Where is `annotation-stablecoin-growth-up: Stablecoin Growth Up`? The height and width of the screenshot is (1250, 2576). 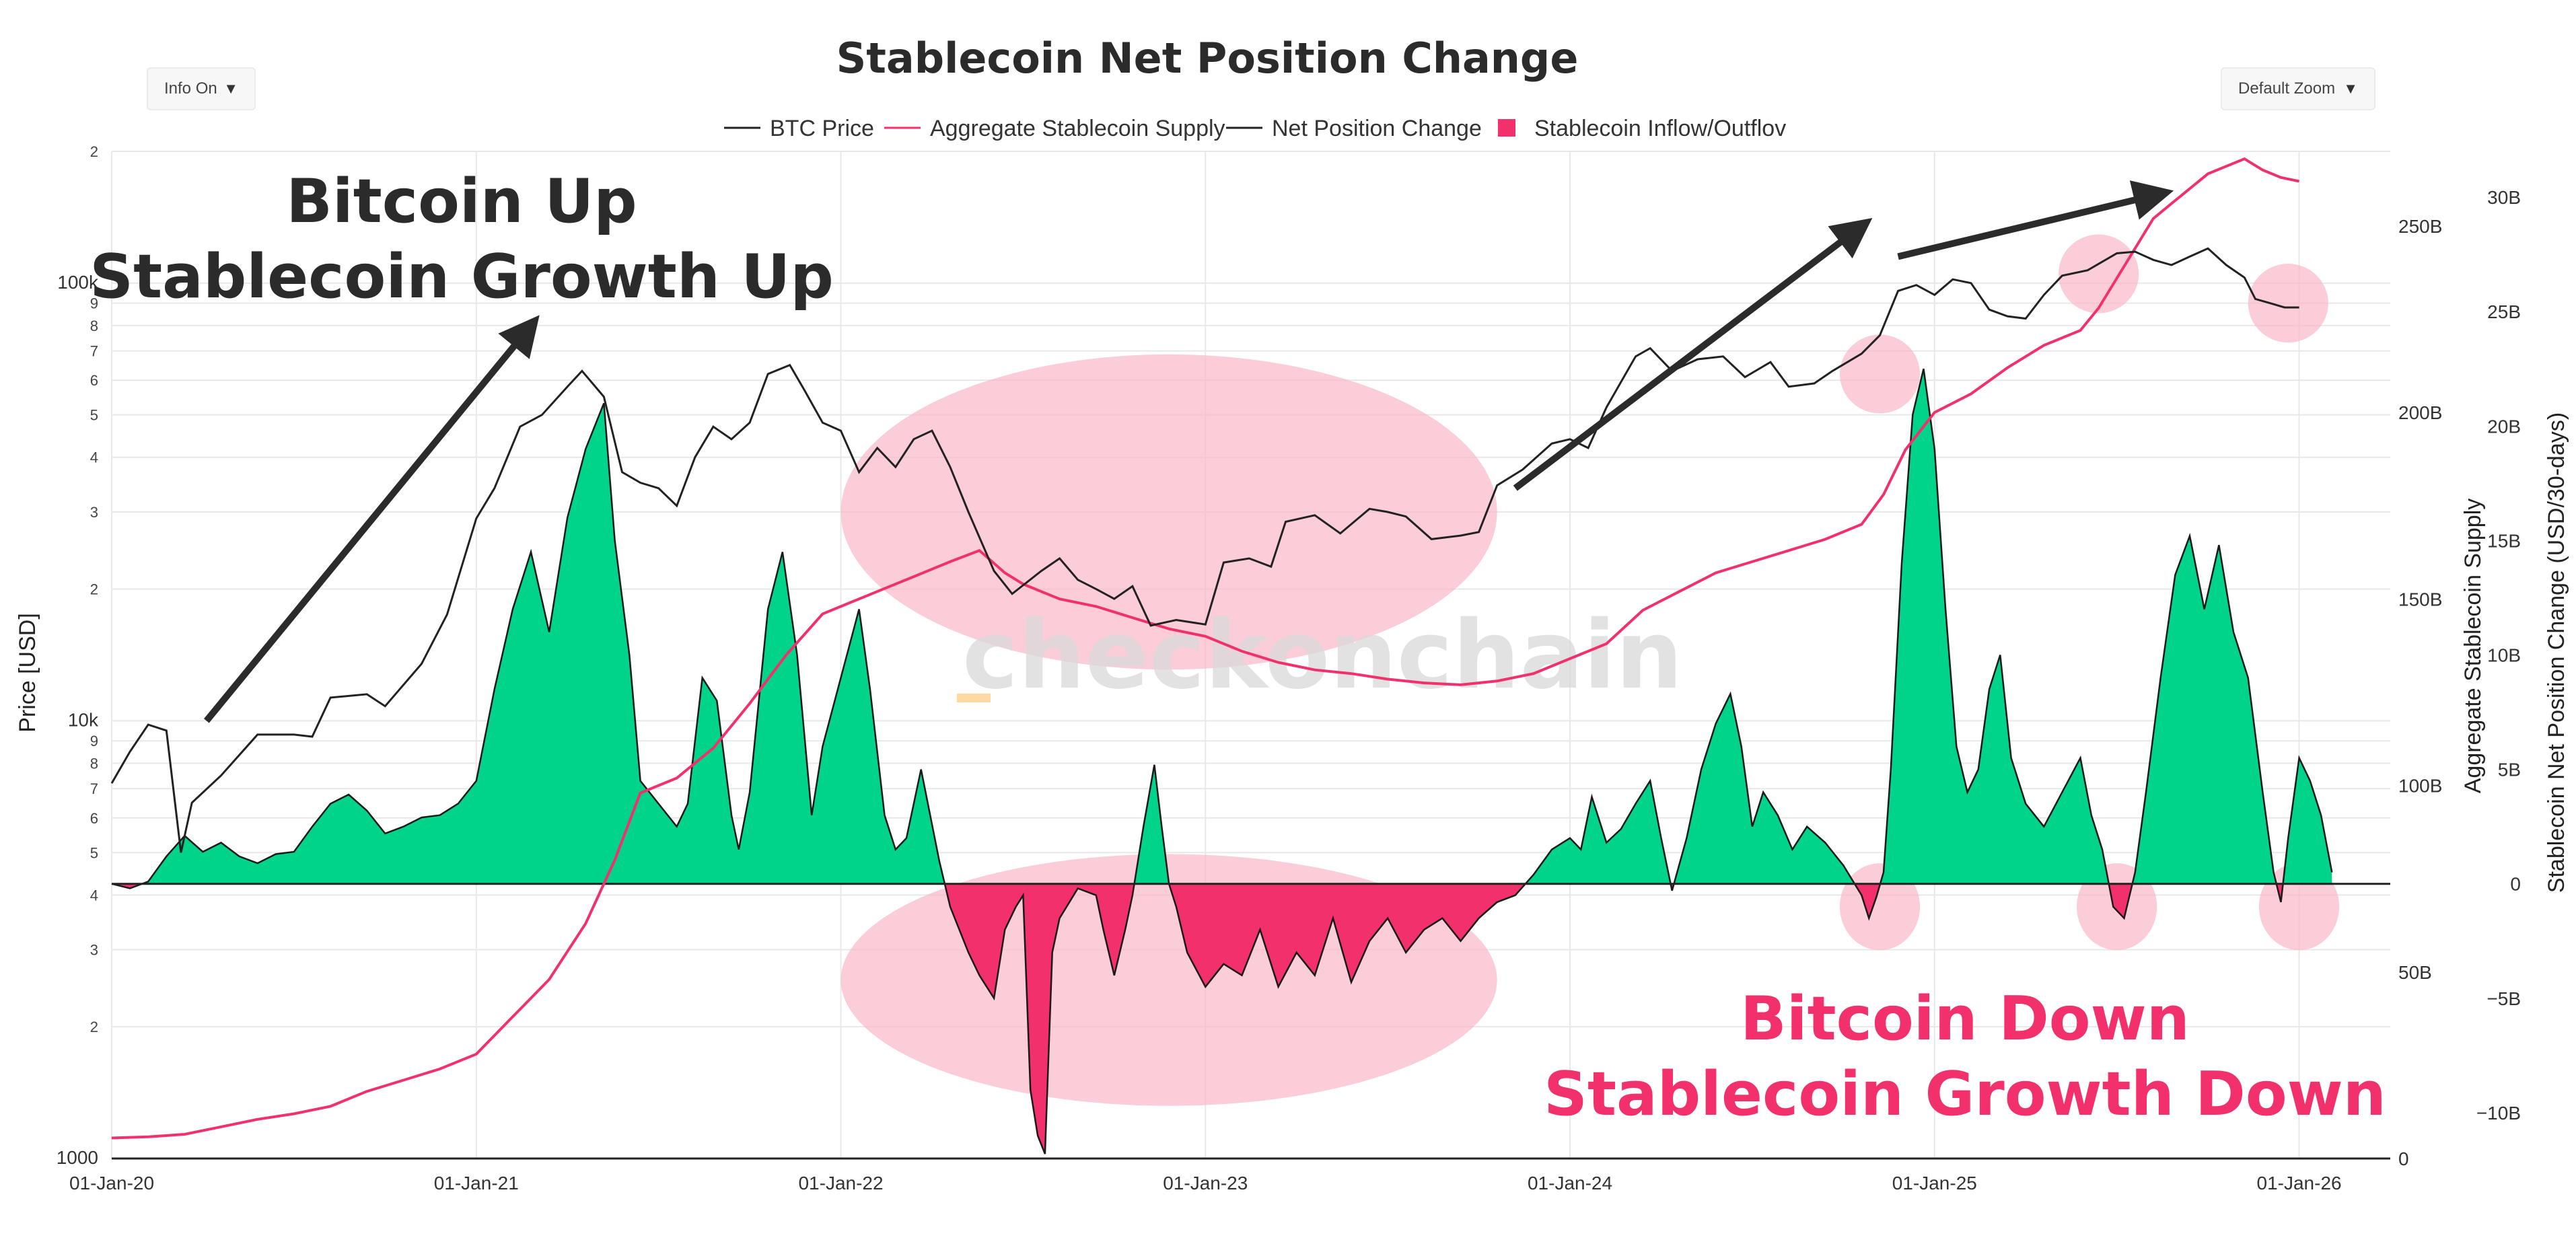 annotation-stablecoin-growth-up: Stablecoin Growth Up is located at coordinates (462, 277).